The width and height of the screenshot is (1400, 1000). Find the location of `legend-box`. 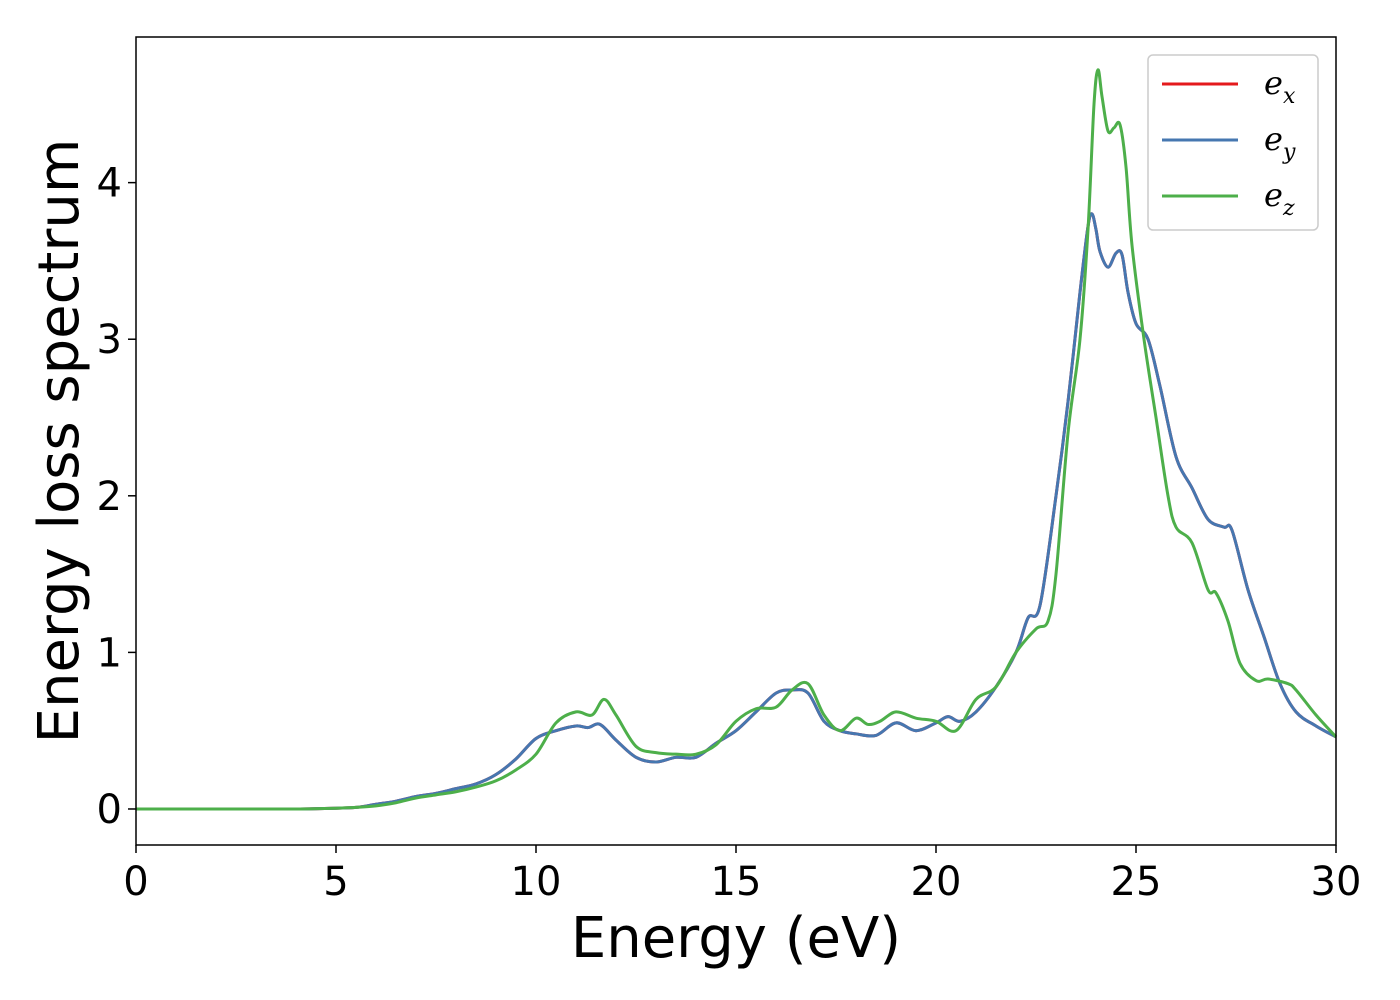

legend-box is located at coordinates (1233, 142).